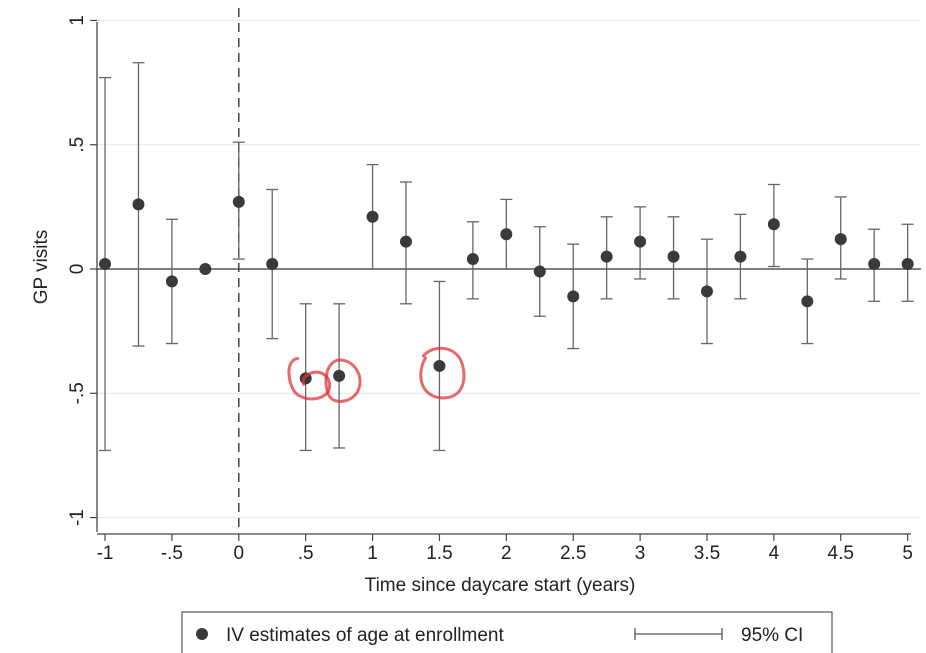 This screenshot has width=926, height=653. I want to click on y-axis-title: GP visits, so click(41, 267).